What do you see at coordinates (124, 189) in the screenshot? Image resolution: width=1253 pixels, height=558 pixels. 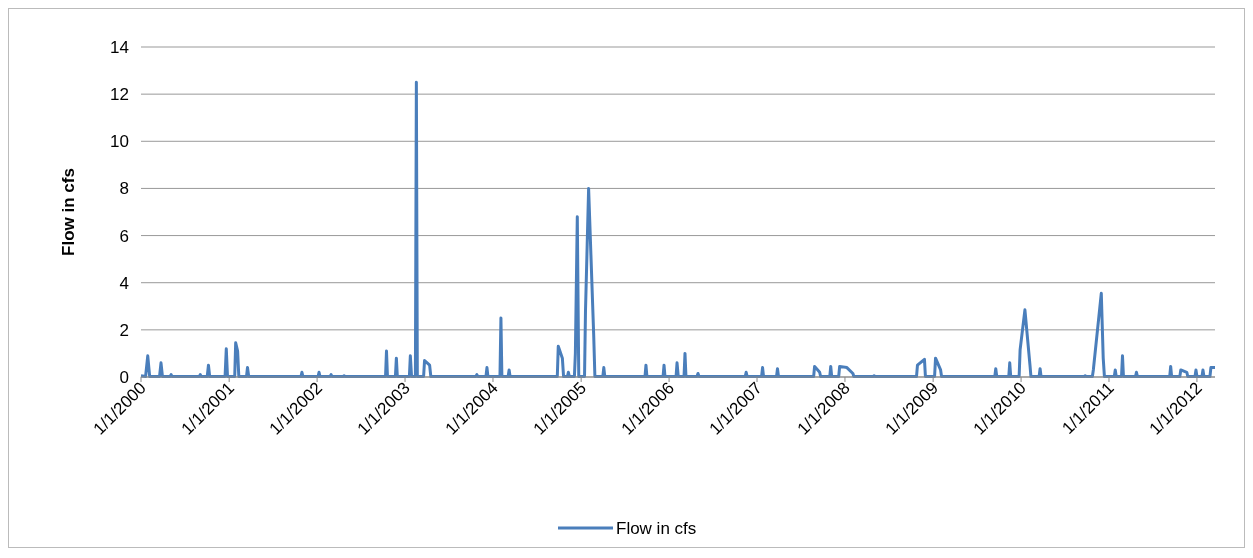 I see `y-tick-label: 8` at bounding box center [124, 189].